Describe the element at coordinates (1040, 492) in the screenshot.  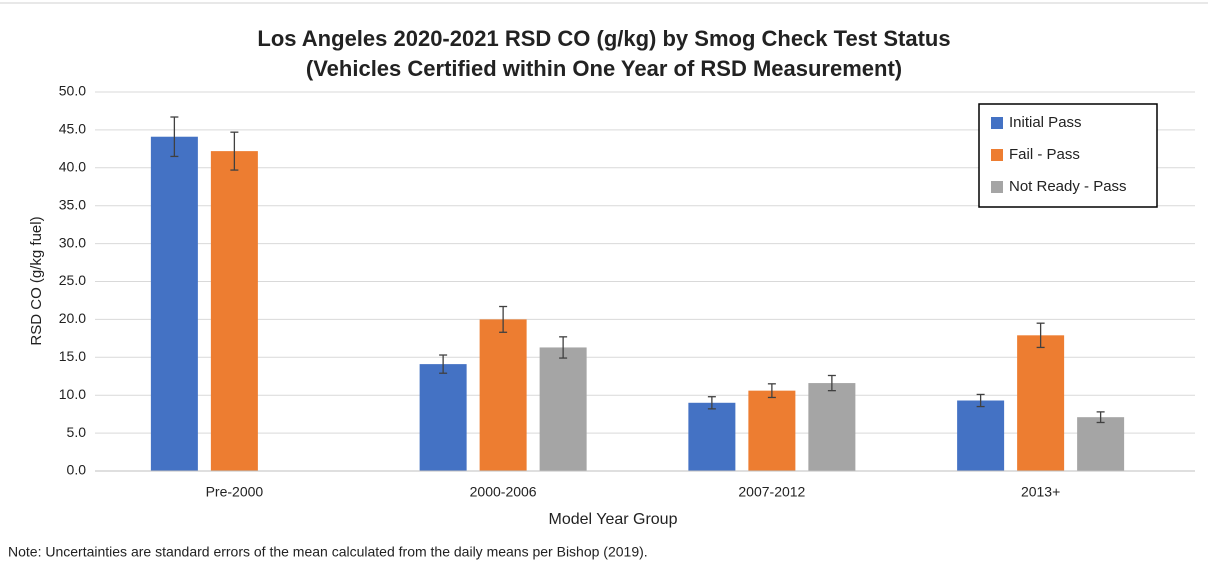
I see `x-tick-label: 2013+` at that location.